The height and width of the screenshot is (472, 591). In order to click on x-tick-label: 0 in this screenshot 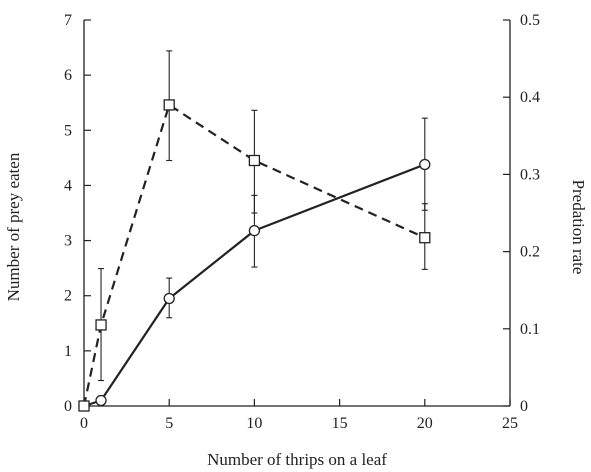, I will do `click(84, 423)`.